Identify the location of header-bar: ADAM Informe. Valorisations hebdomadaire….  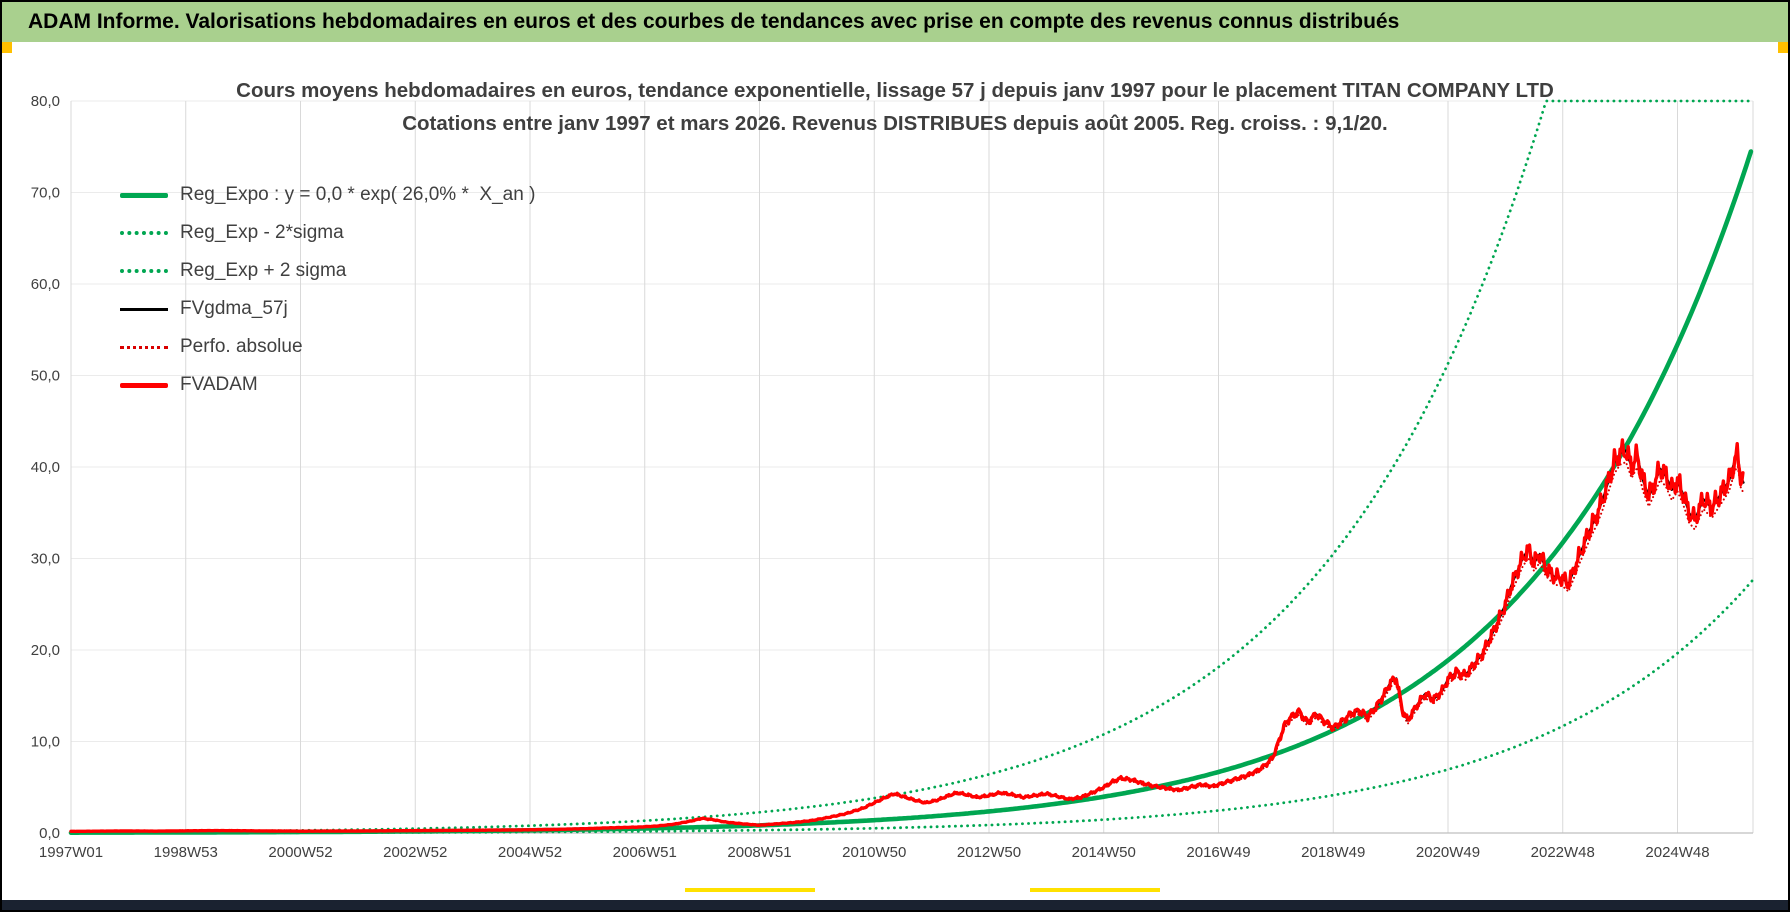
(895, 22).